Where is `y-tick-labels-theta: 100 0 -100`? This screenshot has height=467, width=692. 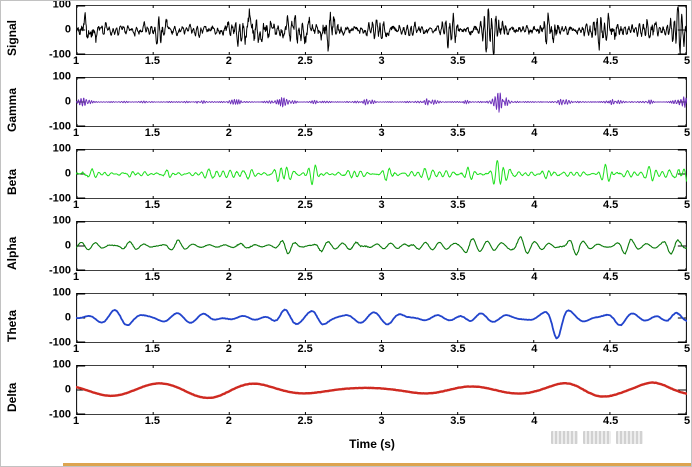 y-tick-labels-theta: 100 0 -100 is located at coordinates (56, 317).